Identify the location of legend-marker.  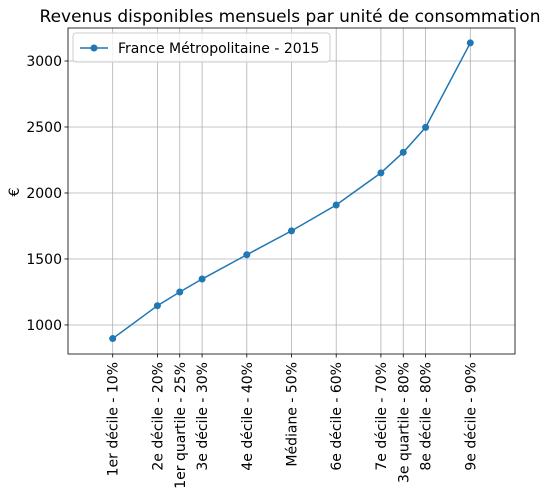
(94, 48).